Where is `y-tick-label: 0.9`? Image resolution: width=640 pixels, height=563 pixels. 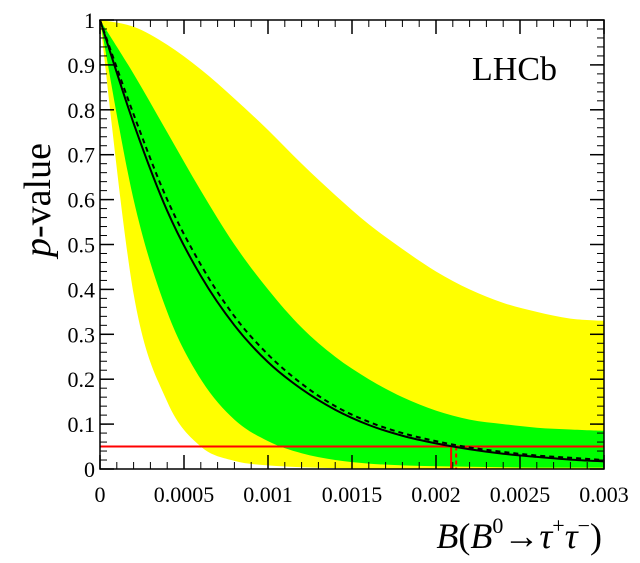 y-tick-label: 0.9 is located at coordinates (82, 65).